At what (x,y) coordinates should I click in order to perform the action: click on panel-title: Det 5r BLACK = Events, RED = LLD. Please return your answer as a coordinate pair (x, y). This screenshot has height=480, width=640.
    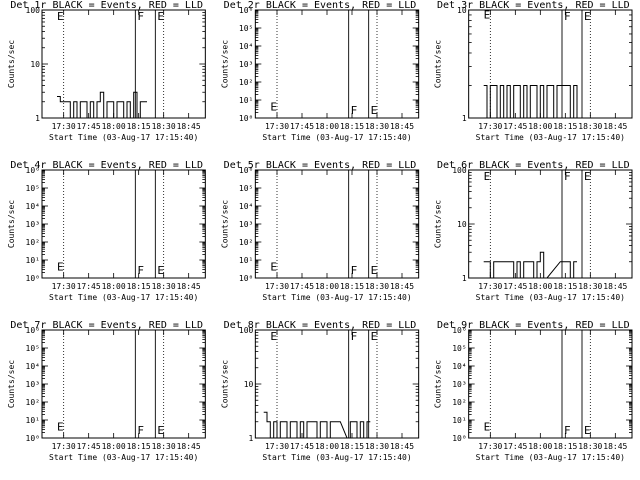
    Looking at the image, I should click on (320, 165).